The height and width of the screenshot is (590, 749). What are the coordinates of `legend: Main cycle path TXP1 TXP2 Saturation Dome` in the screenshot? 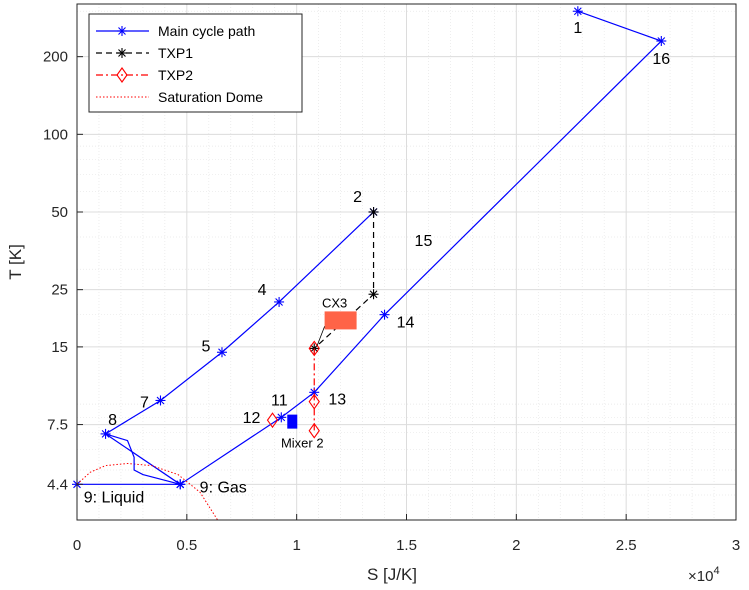 It's located at (195, 63).